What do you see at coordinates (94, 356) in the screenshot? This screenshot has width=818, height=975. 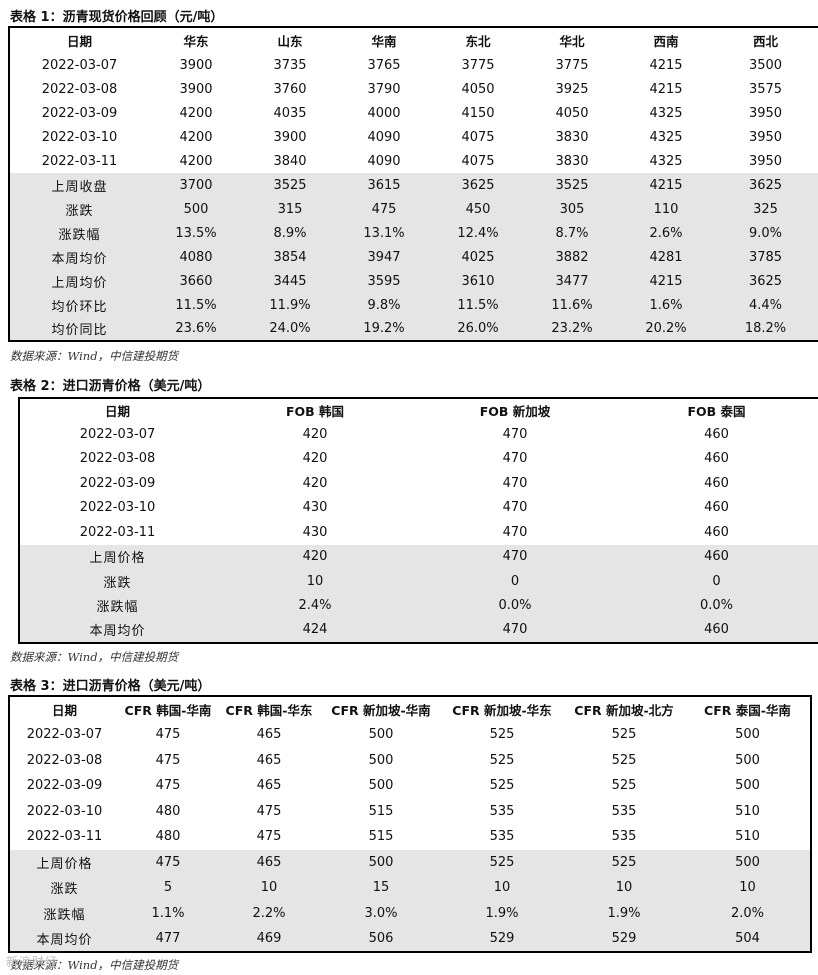 I see `table1-source: 数据来源：Wind，中信建投期货` at bounding box center [94, 356].